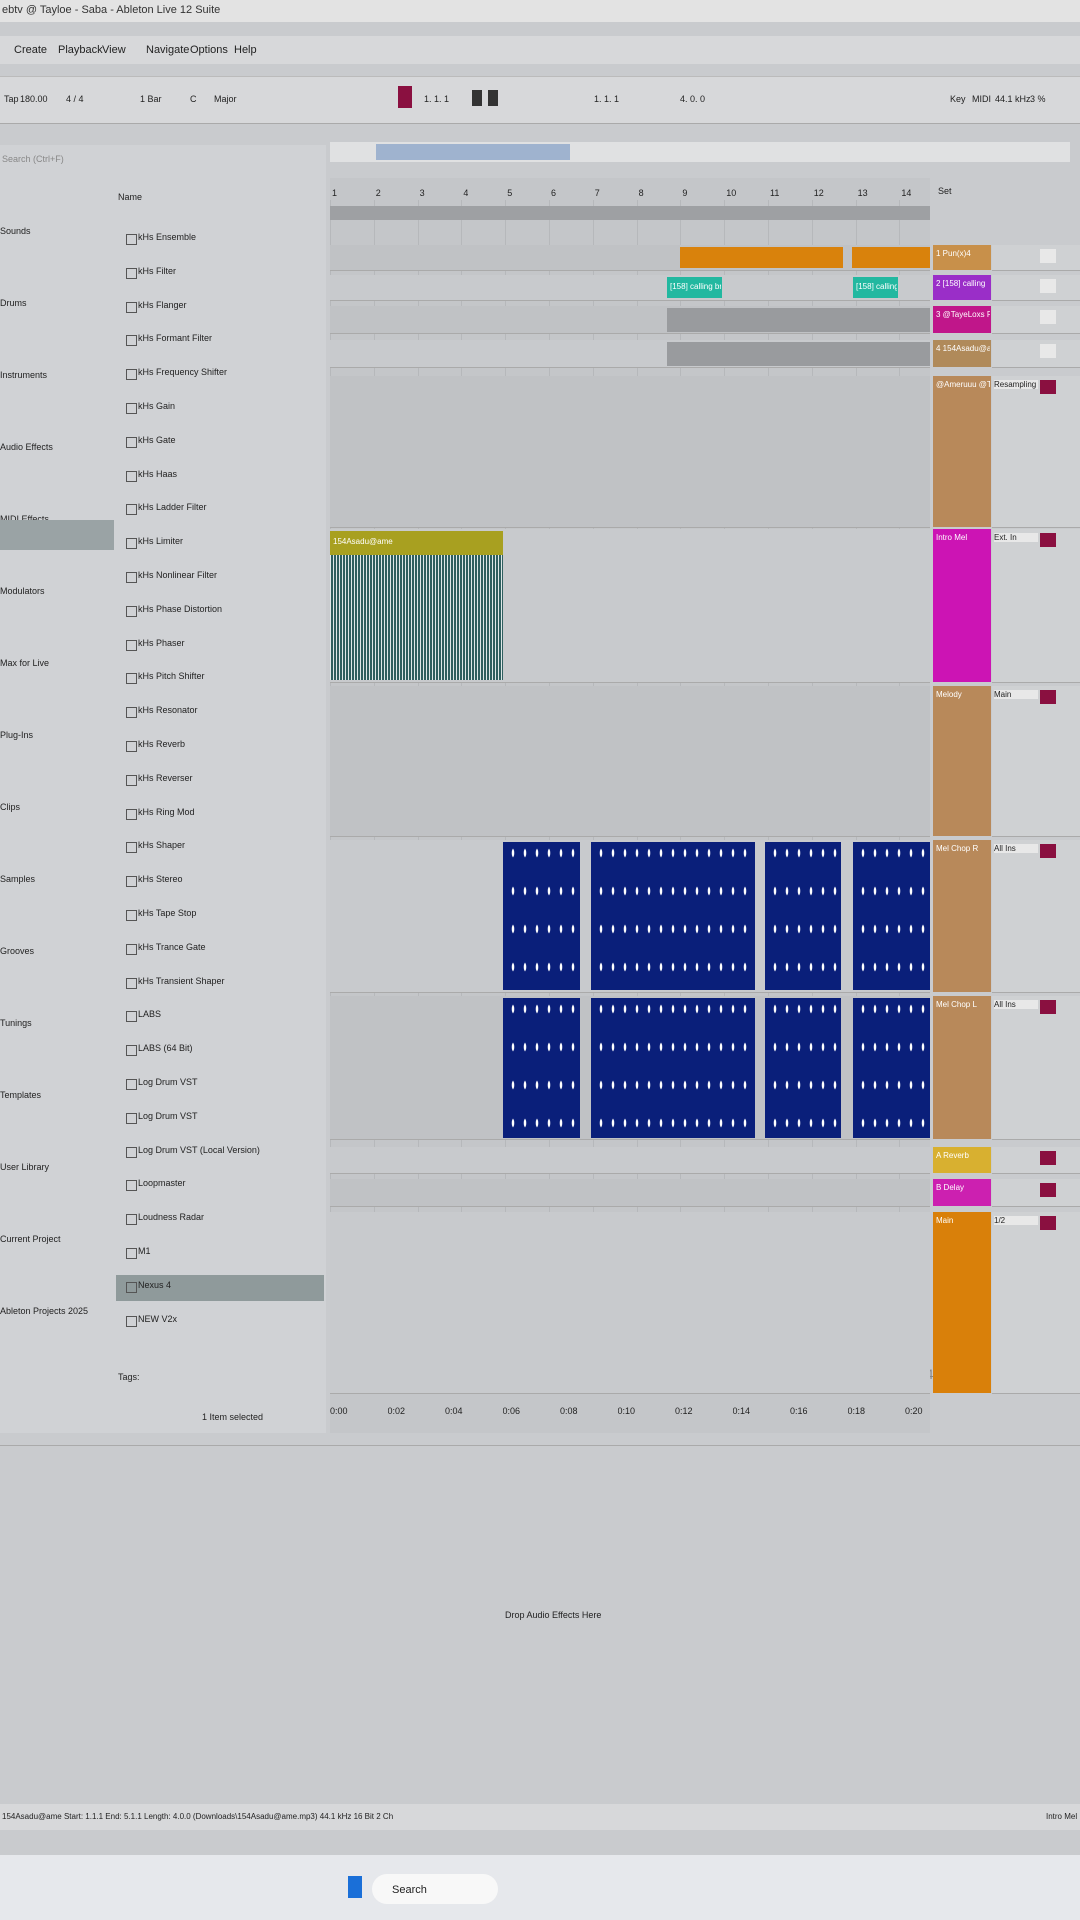 This screenshot has height=1920, width=1080. I want to click on taskbar-search-box, so click(435, 1889).